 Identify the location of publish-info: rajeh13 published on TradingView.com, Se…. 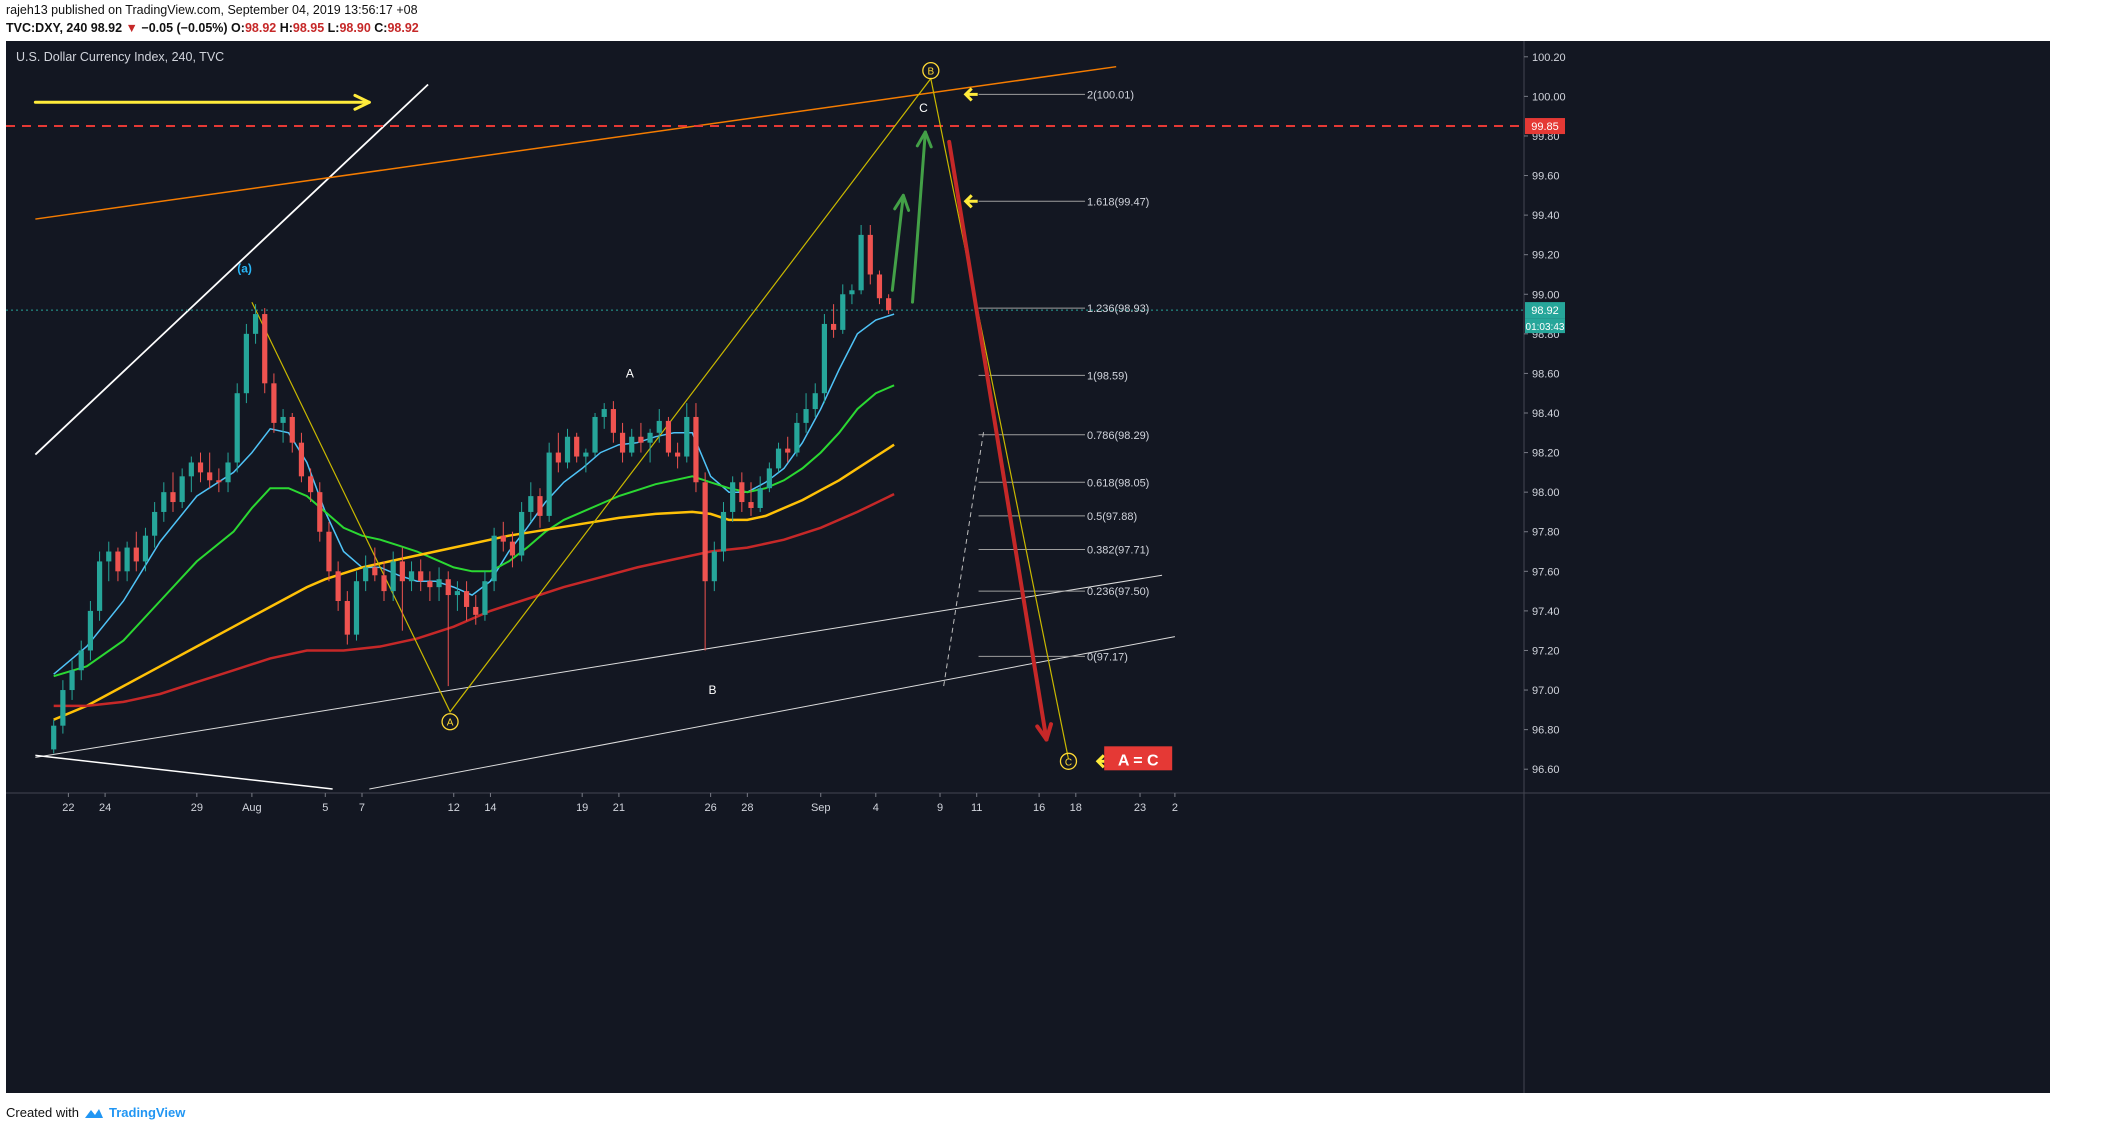
(212, 10).